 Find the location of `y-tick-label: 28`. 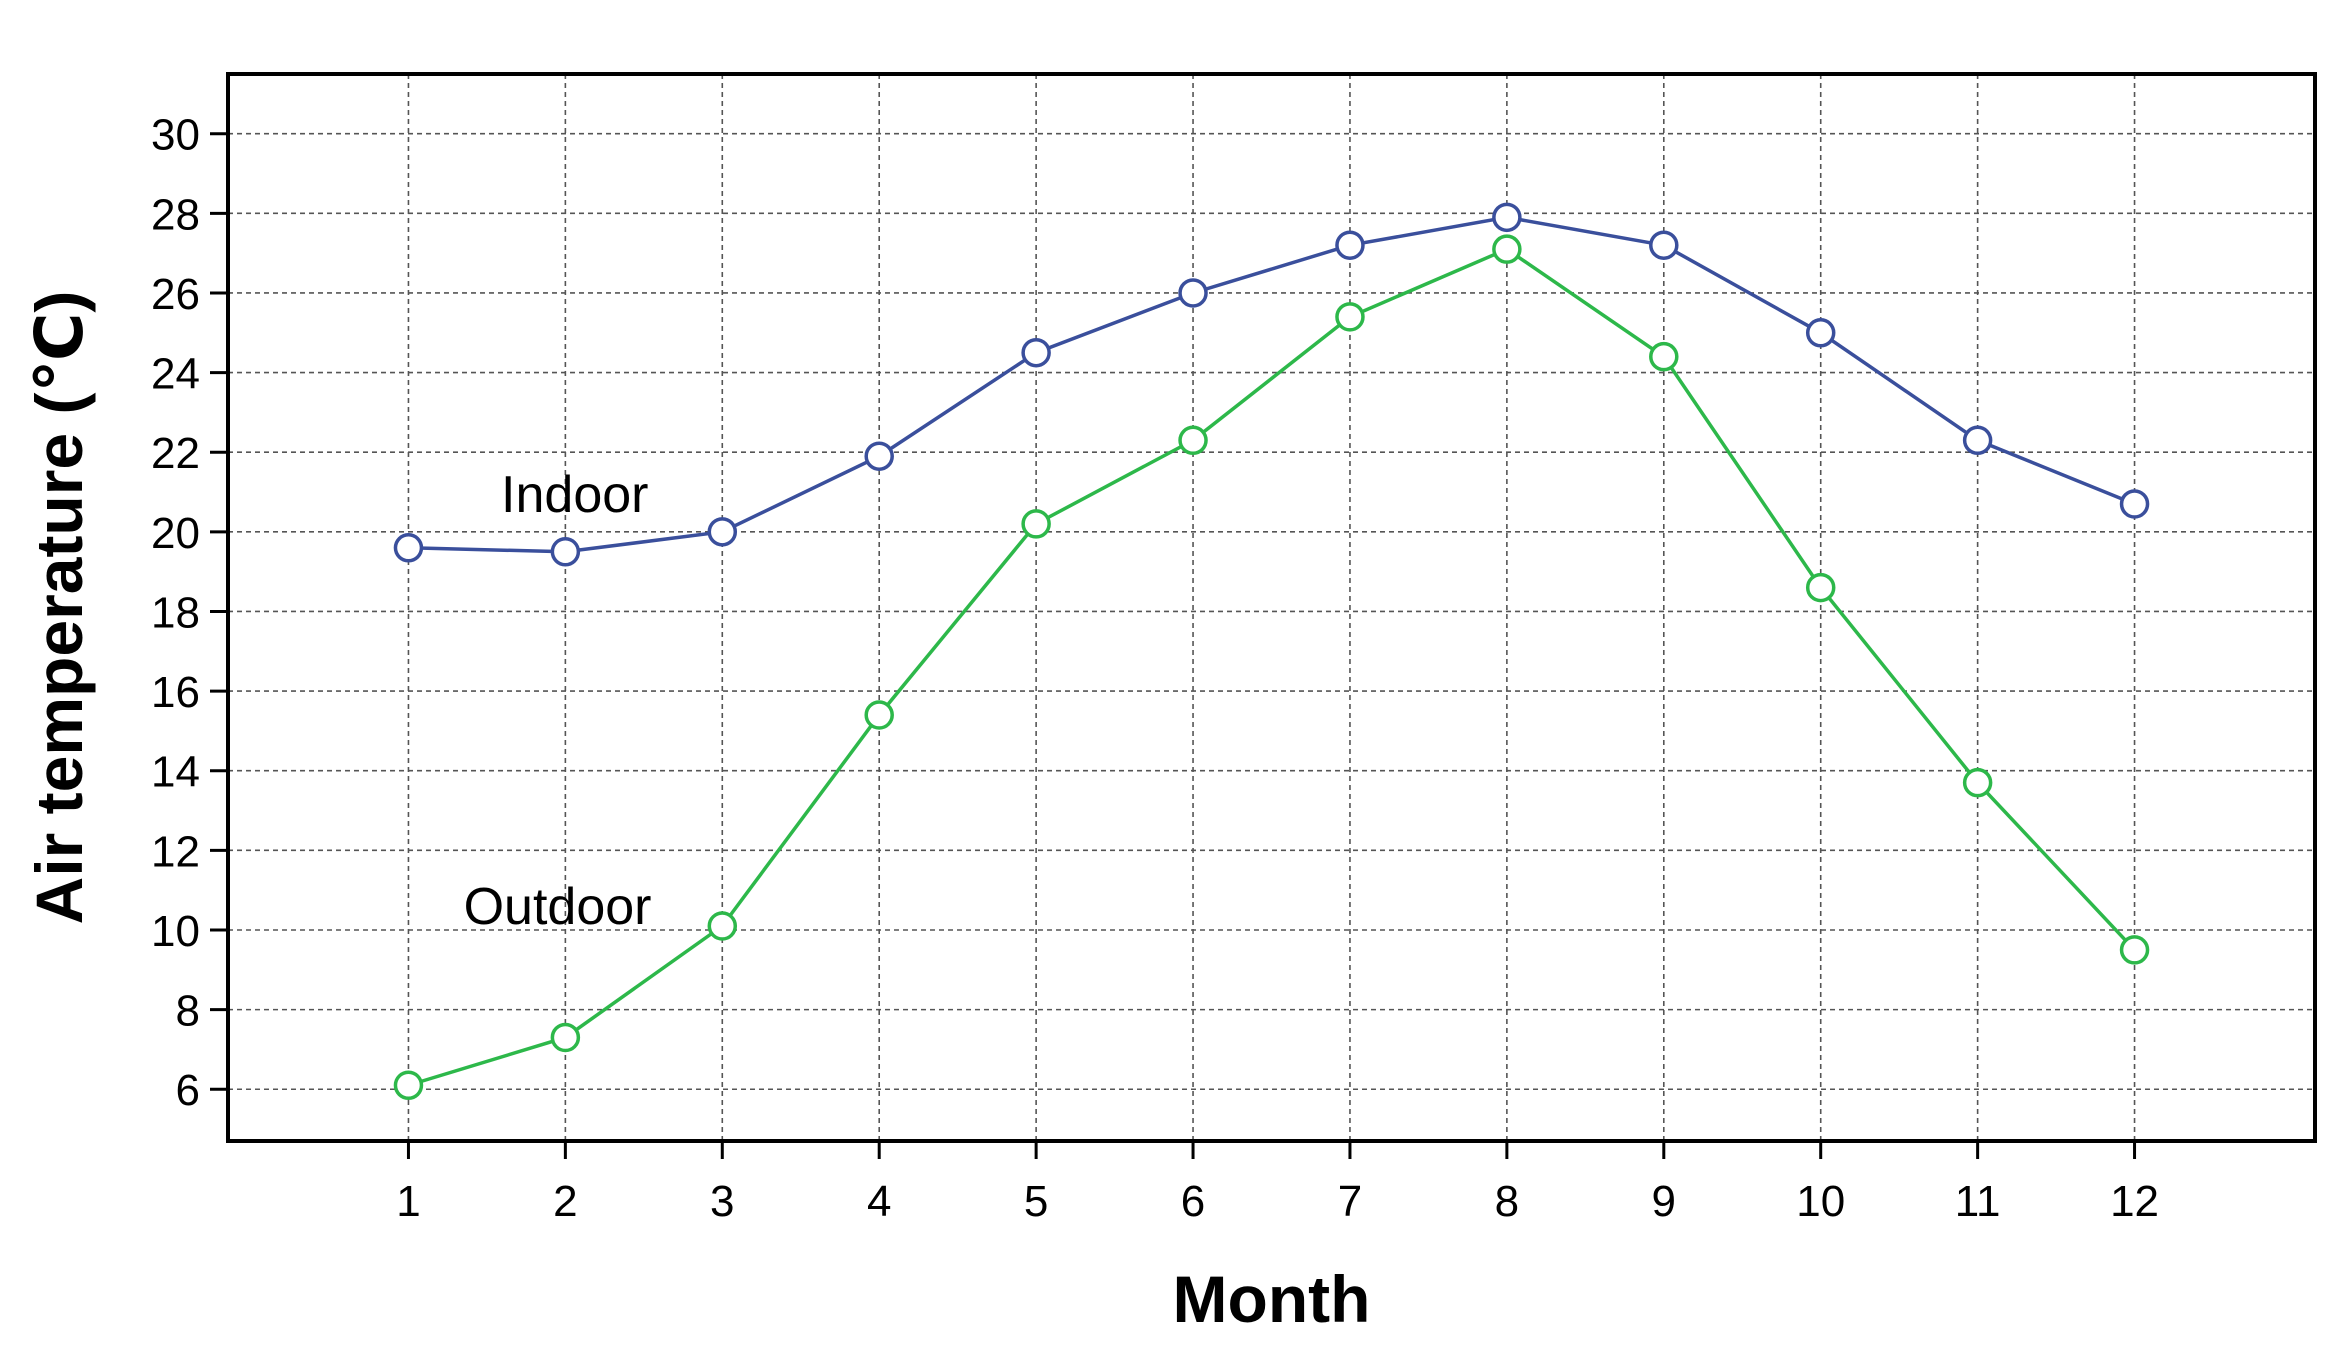

y-tick-label: 28 is located at coordinates (175, 214).